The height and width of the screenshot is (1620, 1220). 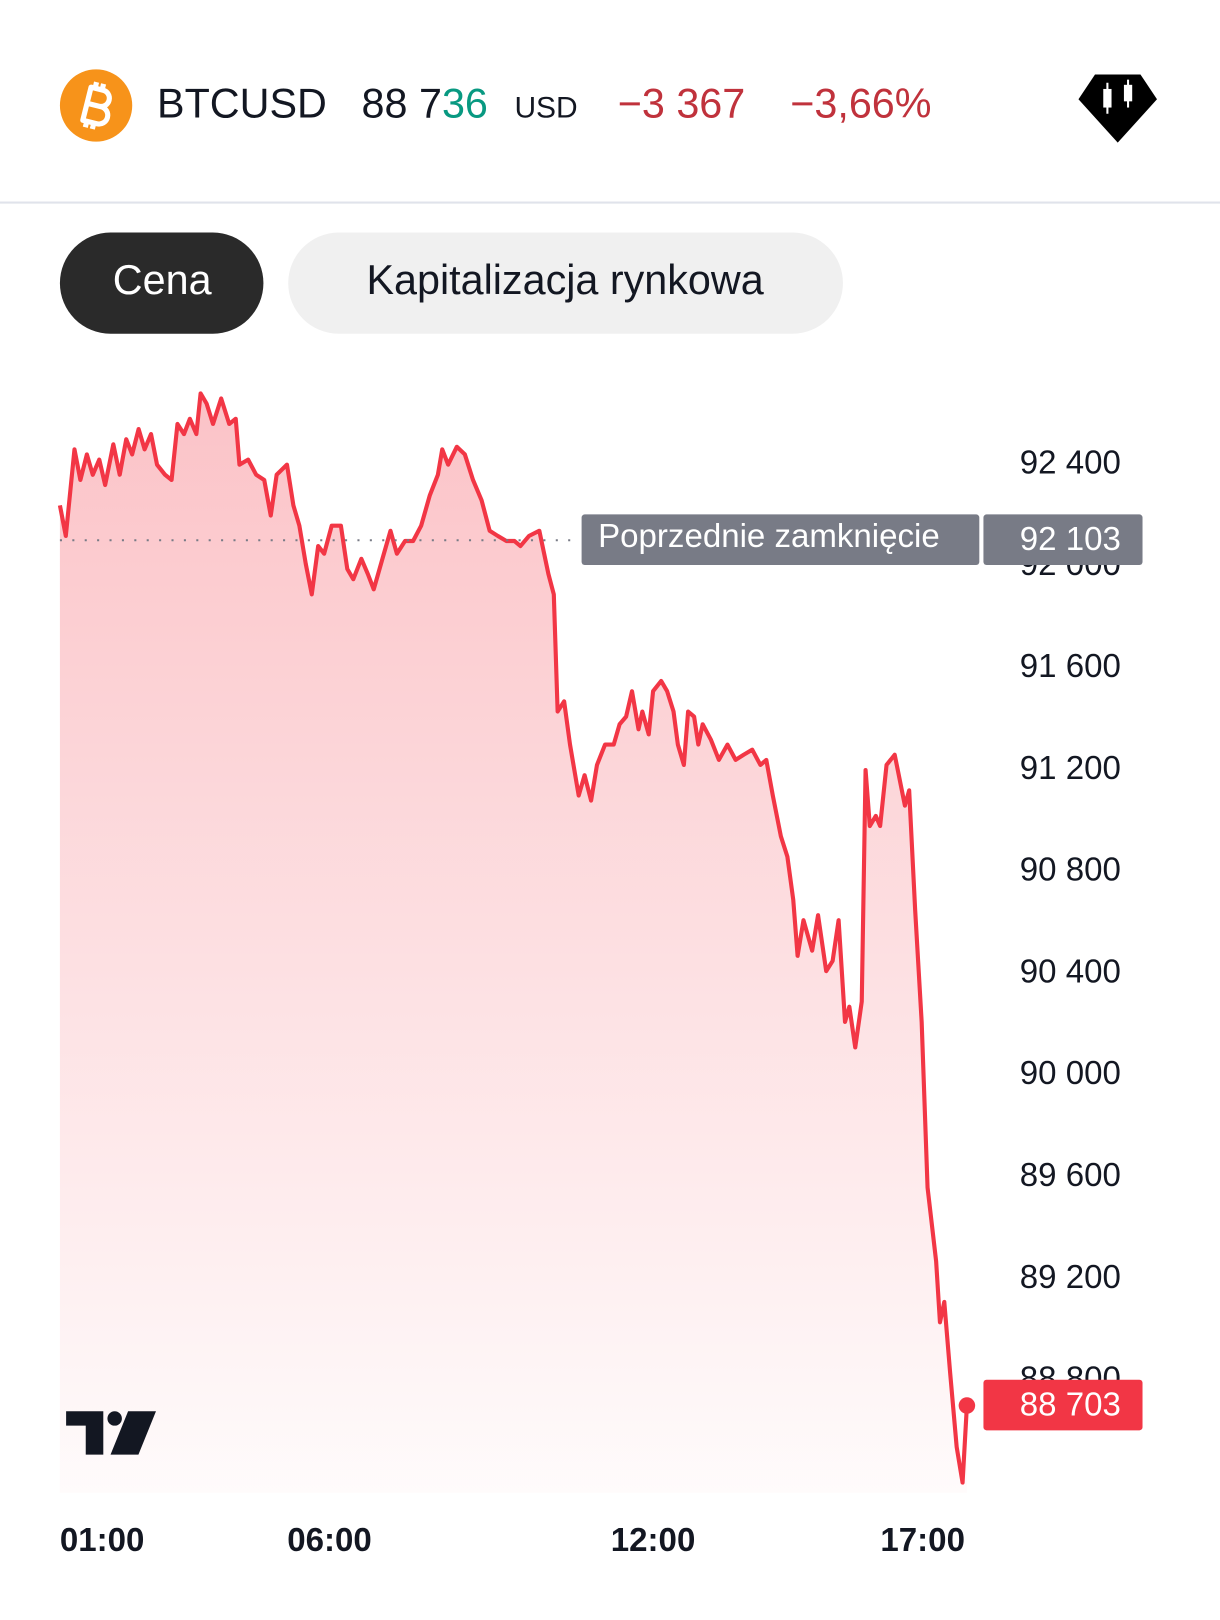 What do you see at coordinates (162, 280) in the screenshot?
I see `tab-label: Cena` at bounding box center [162, 280].